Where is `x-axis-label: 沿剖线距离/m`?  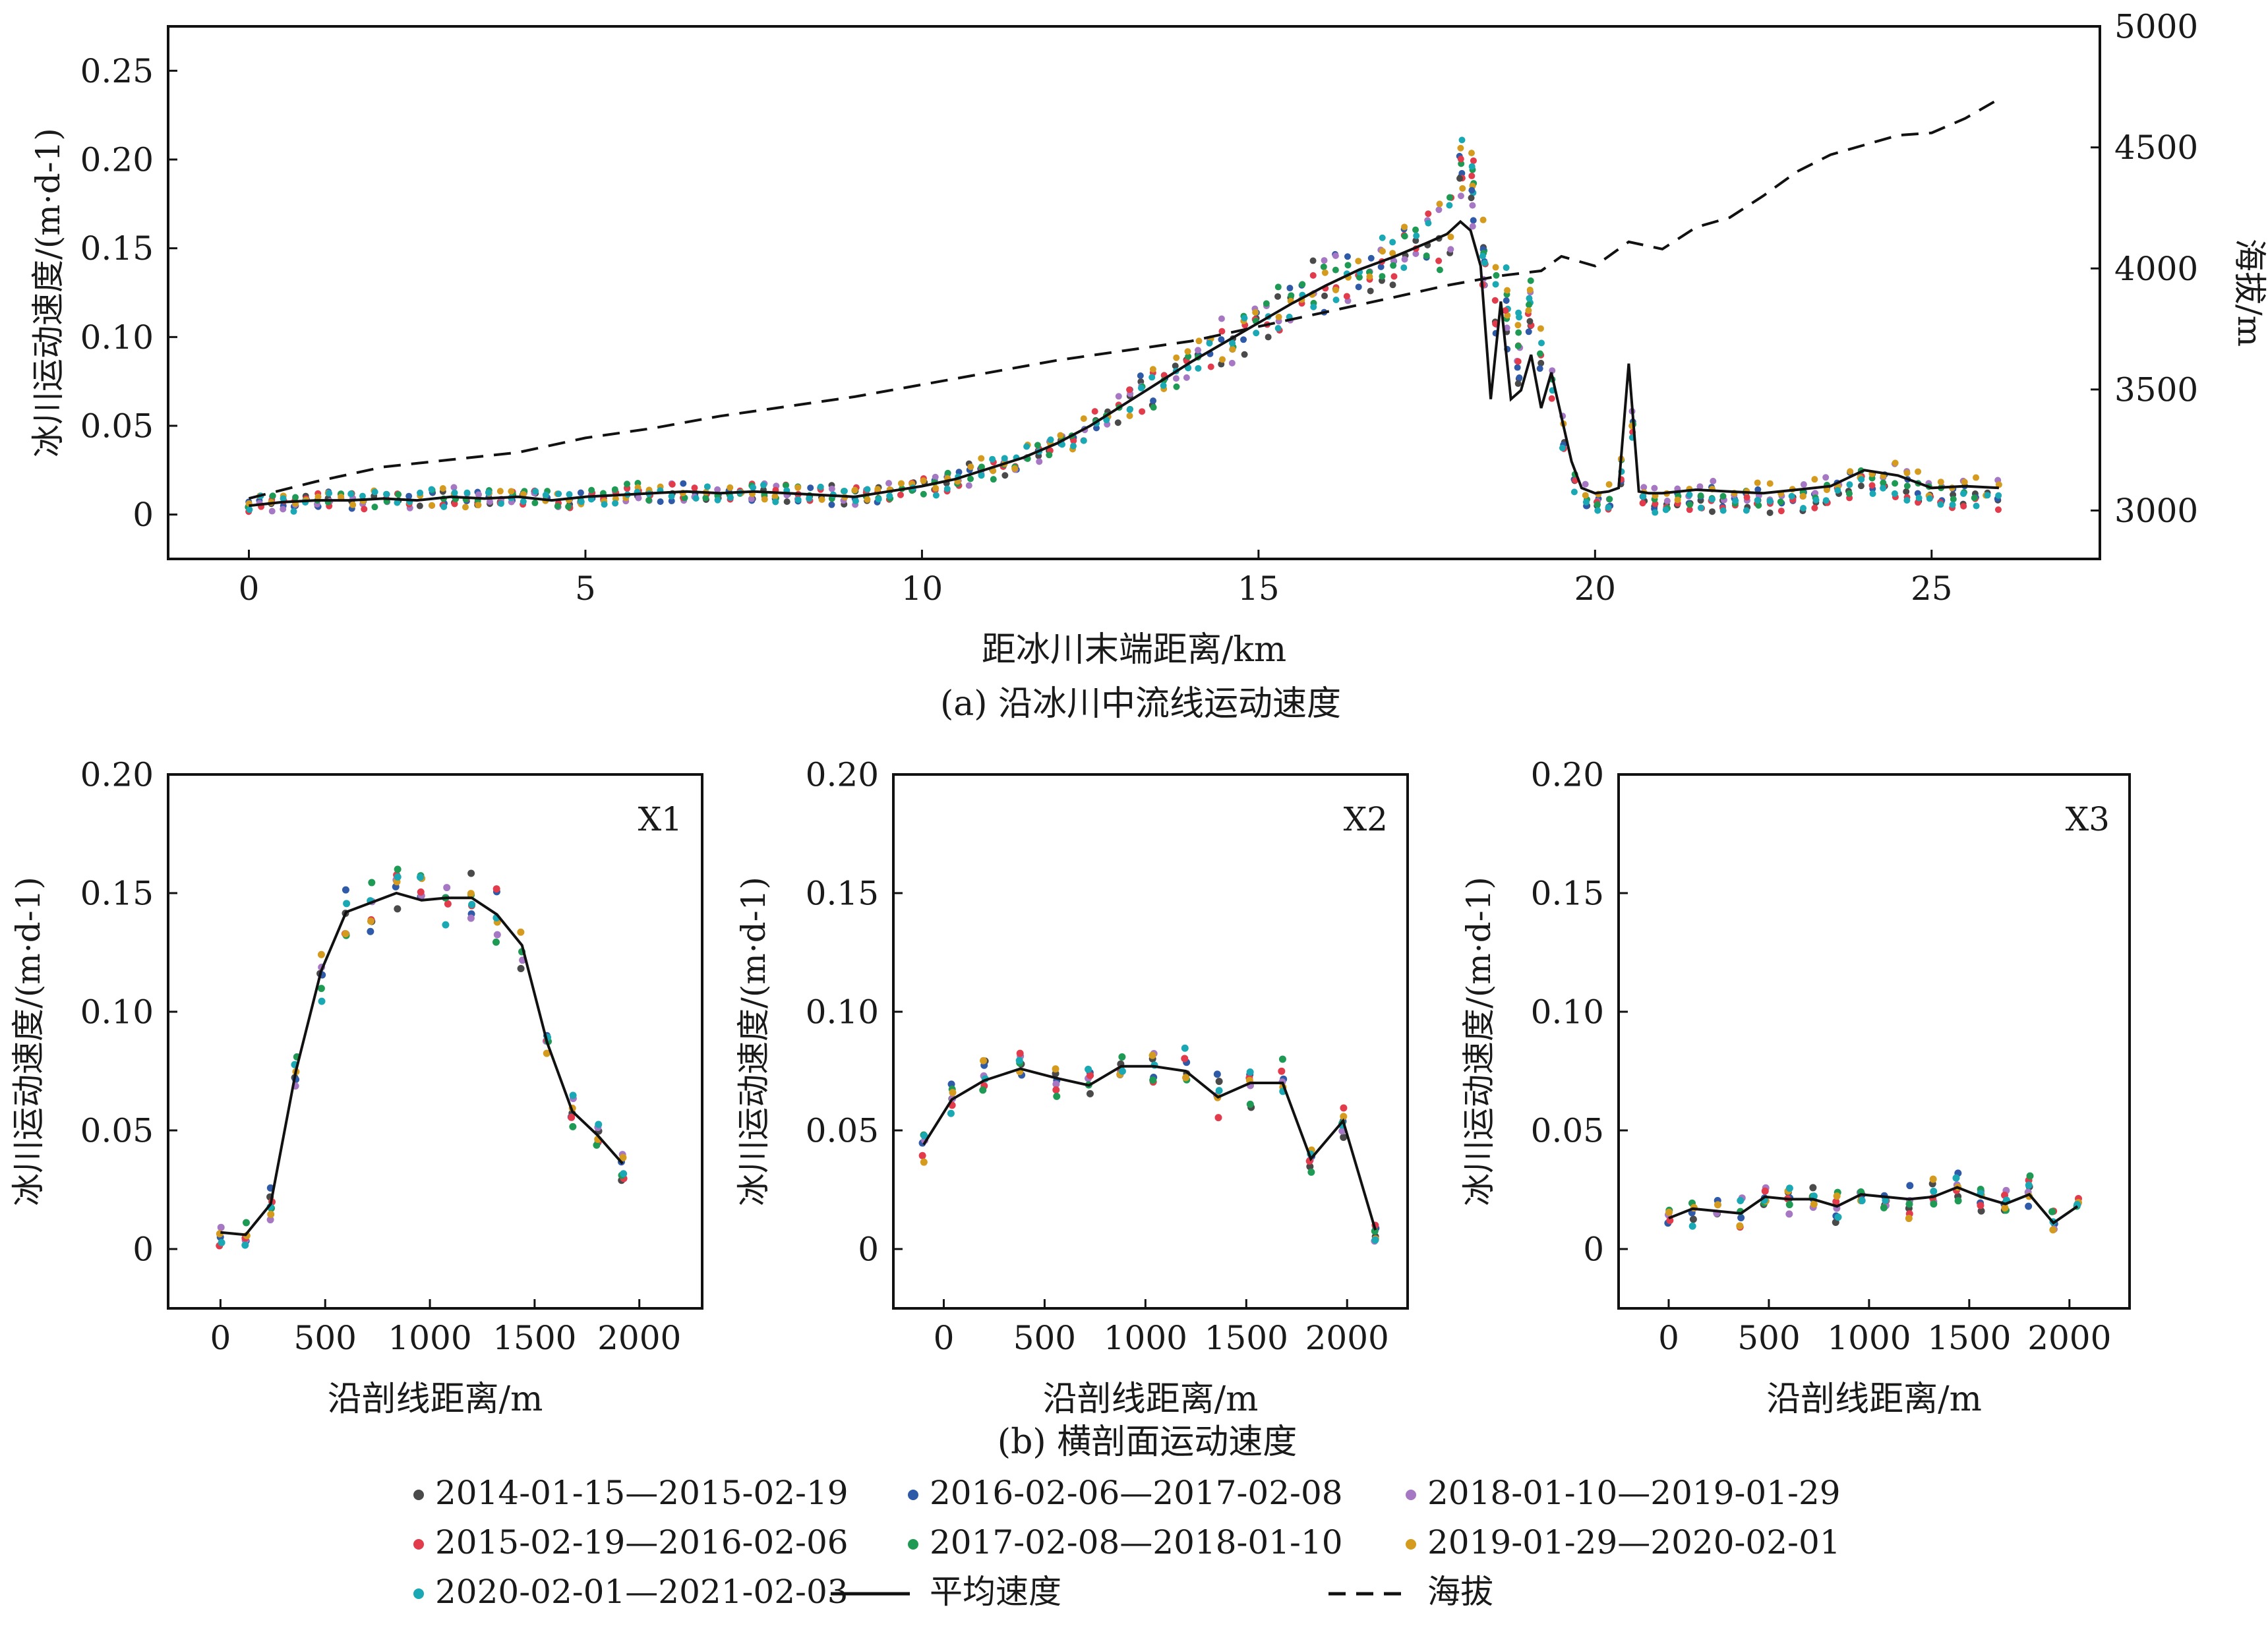 x-axis-label: 沿剖线距离/m is located at coordinates (1874, 1399).